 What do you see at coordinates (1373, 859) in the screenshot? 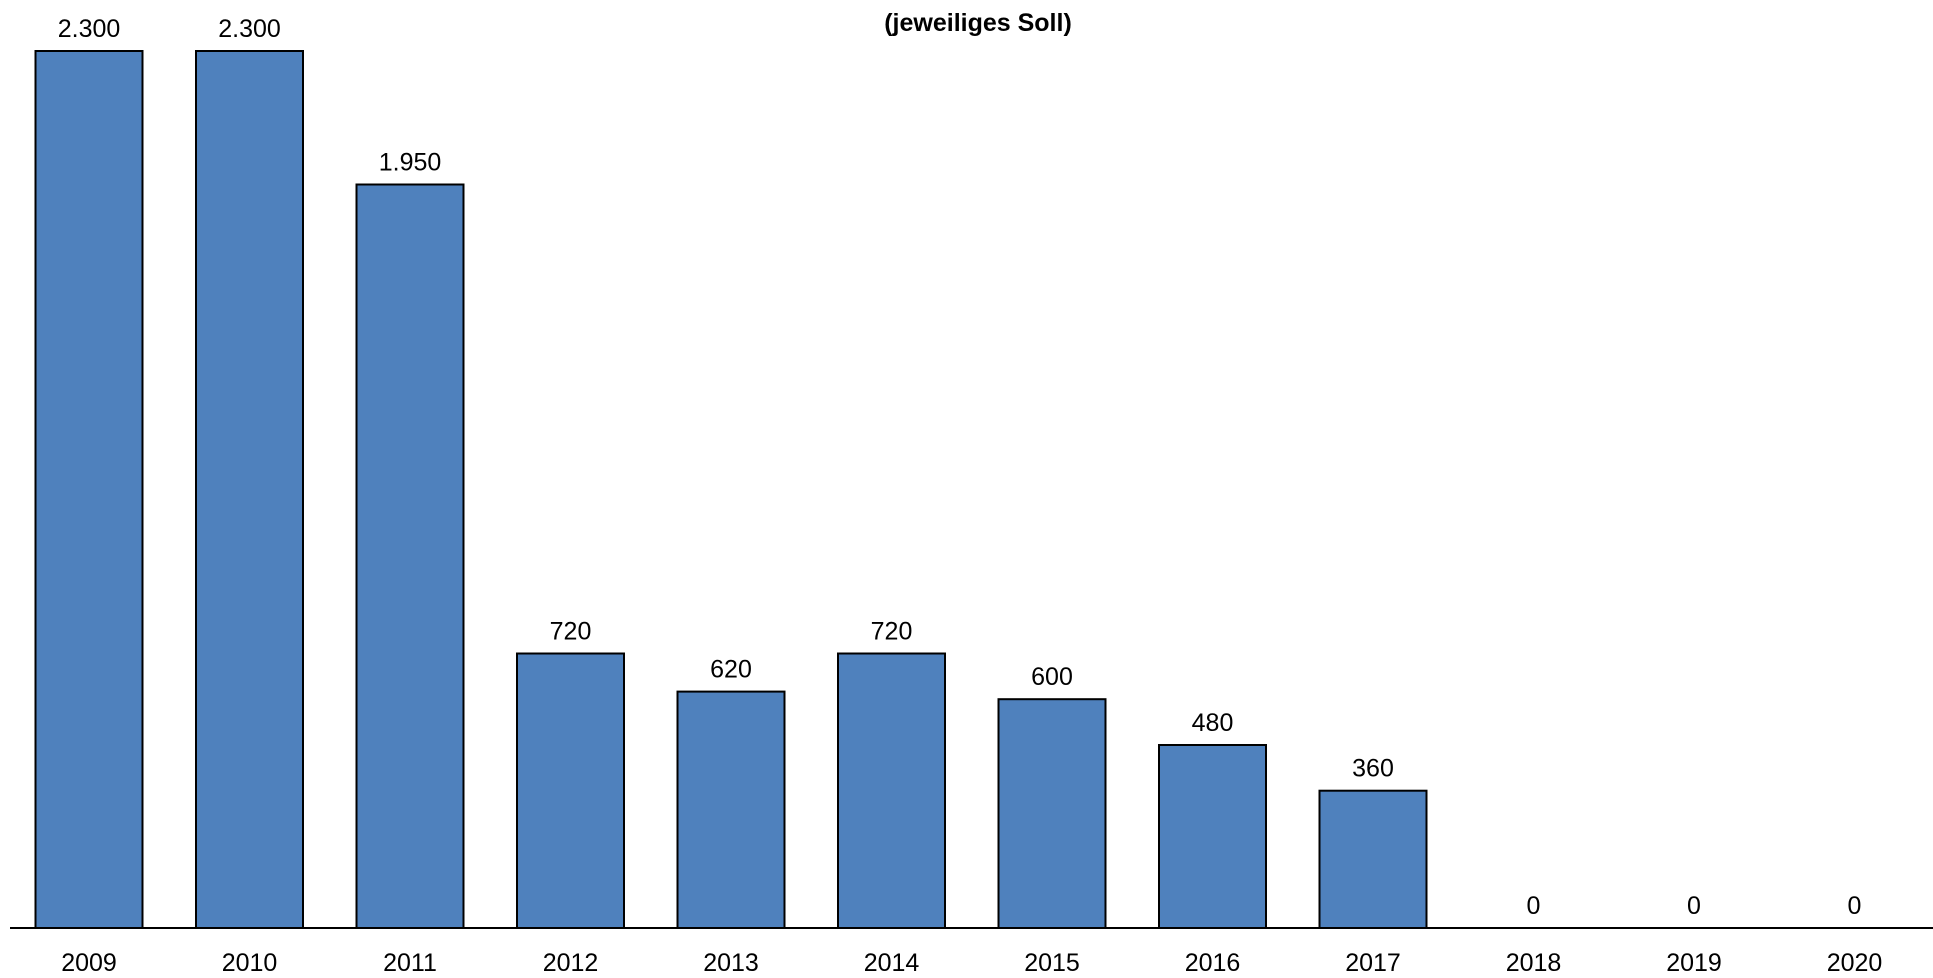
I see `bar-2017` at bounding box center [1373, 859].